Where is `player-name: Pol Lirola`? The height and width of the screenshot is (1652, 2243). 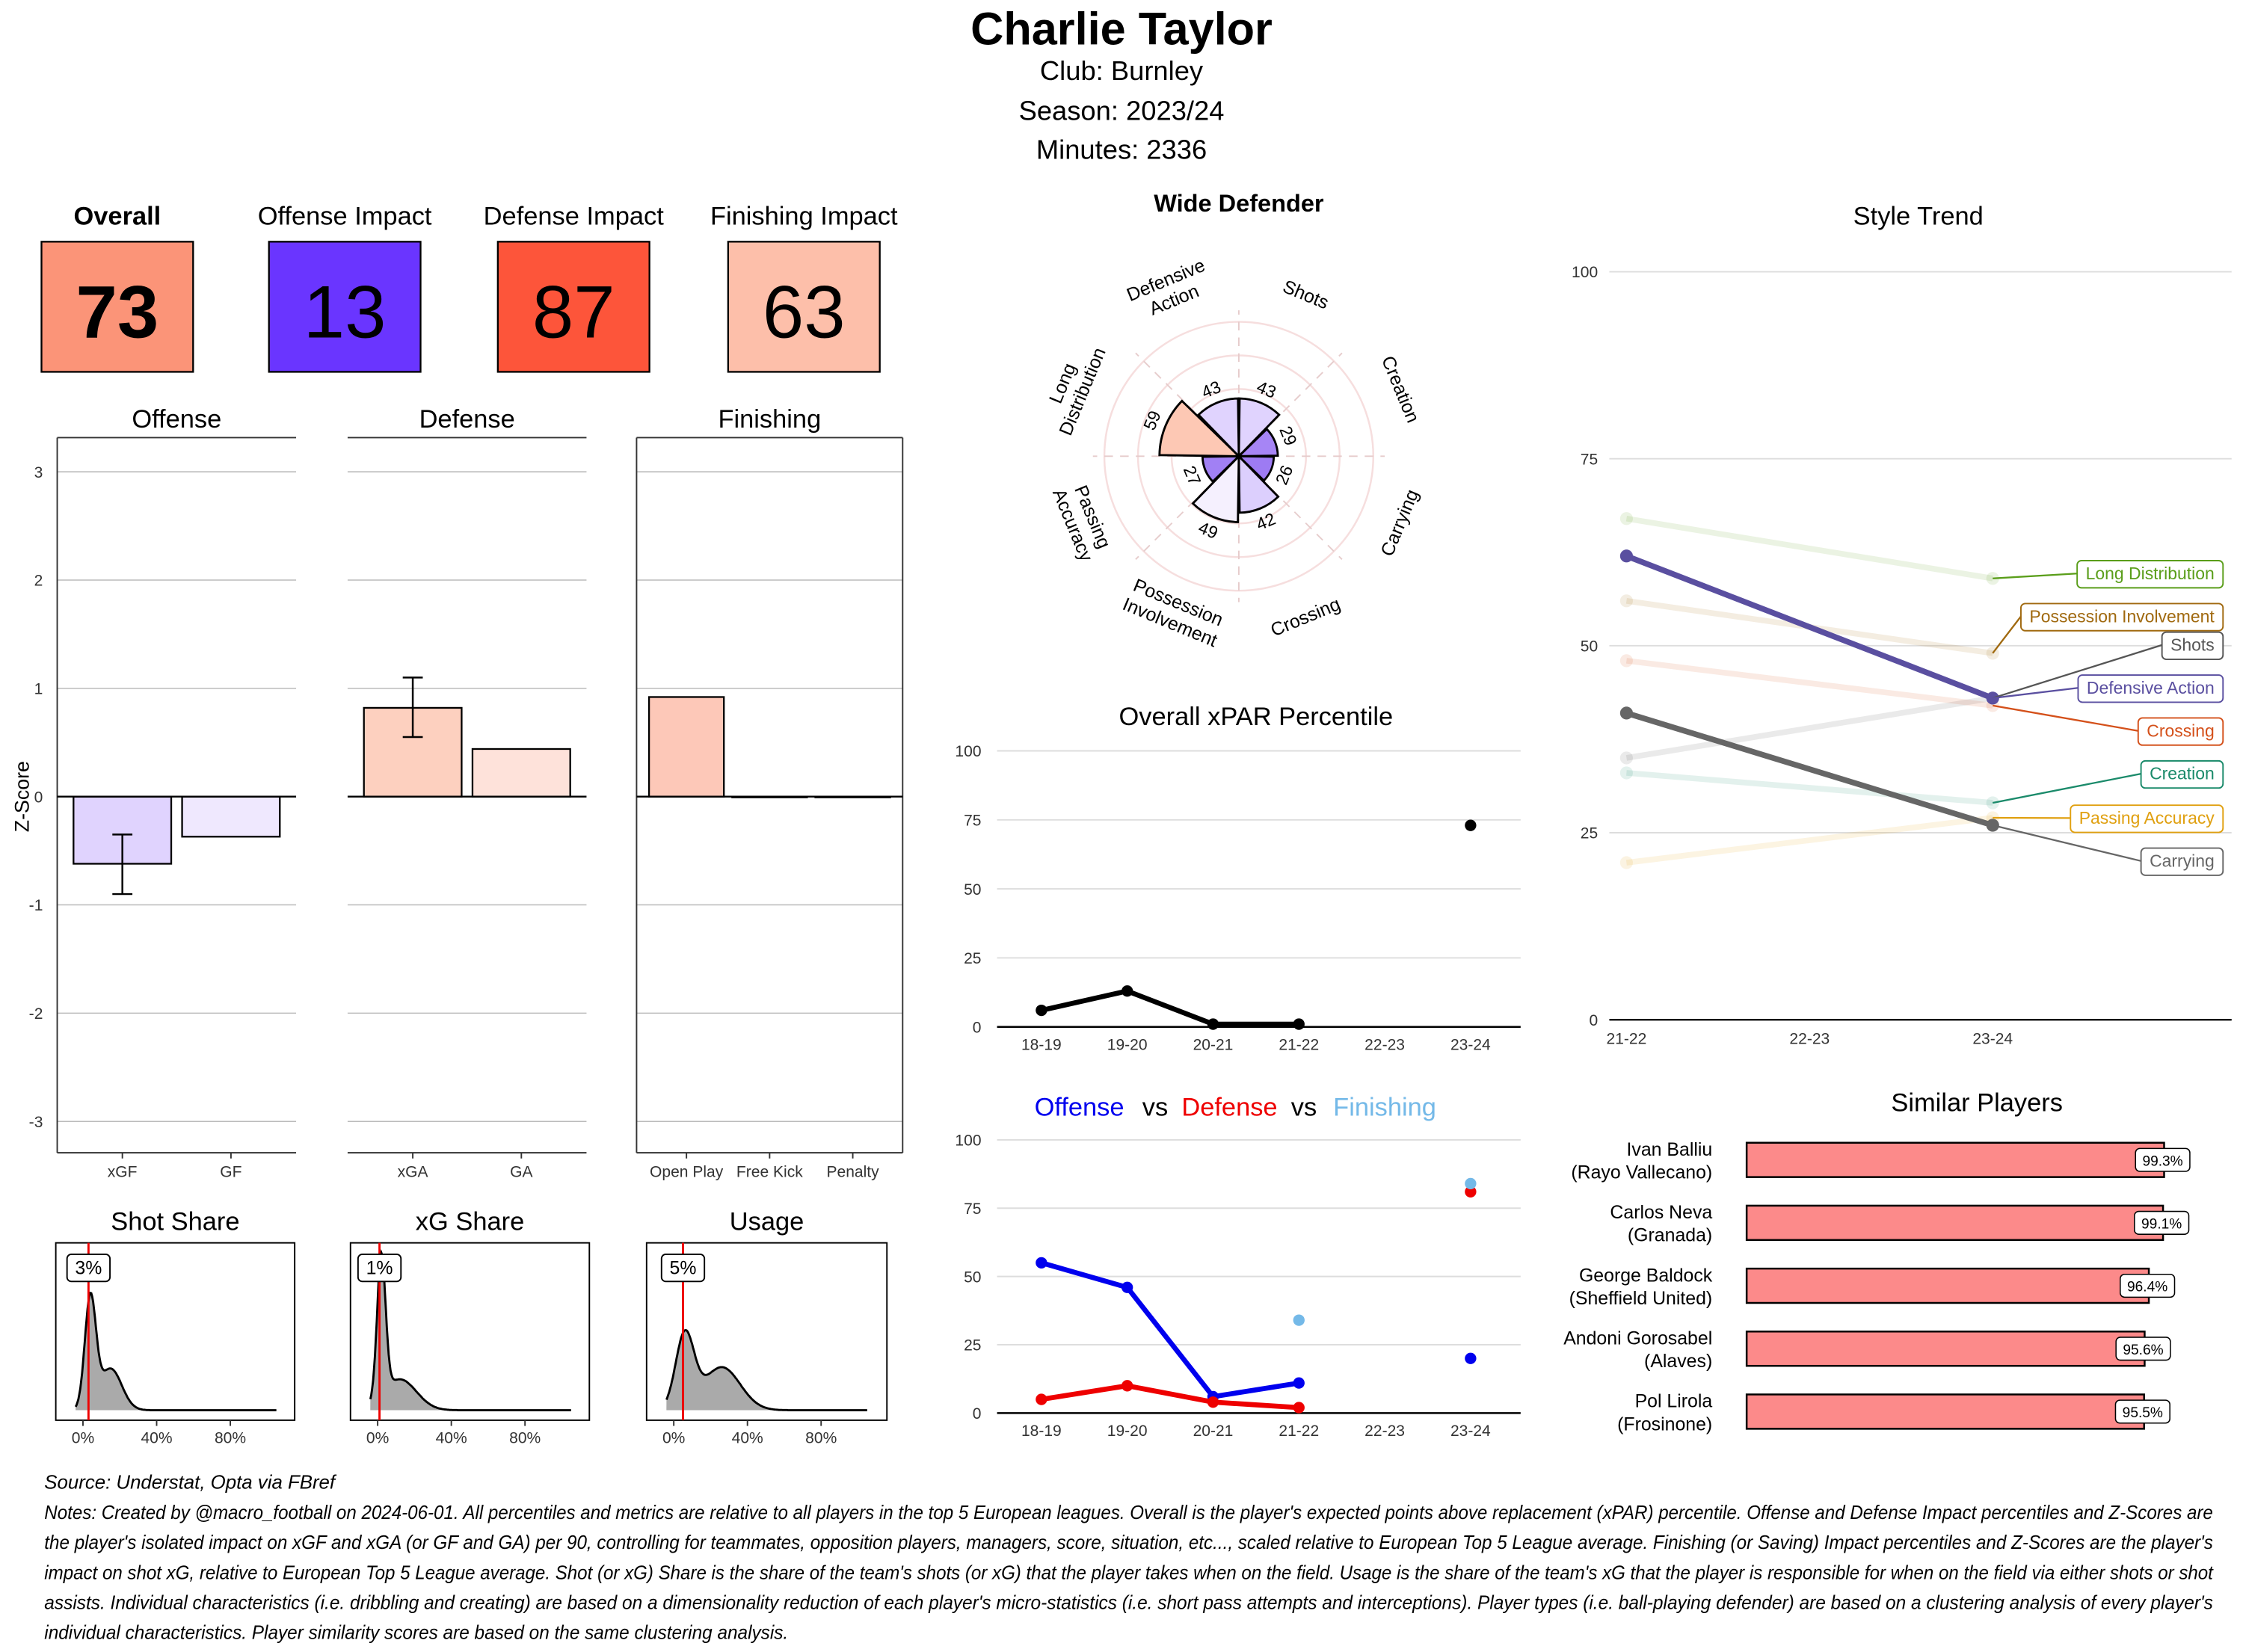
player-name: Pol Lirola is located at coordinates (1674, 1401).